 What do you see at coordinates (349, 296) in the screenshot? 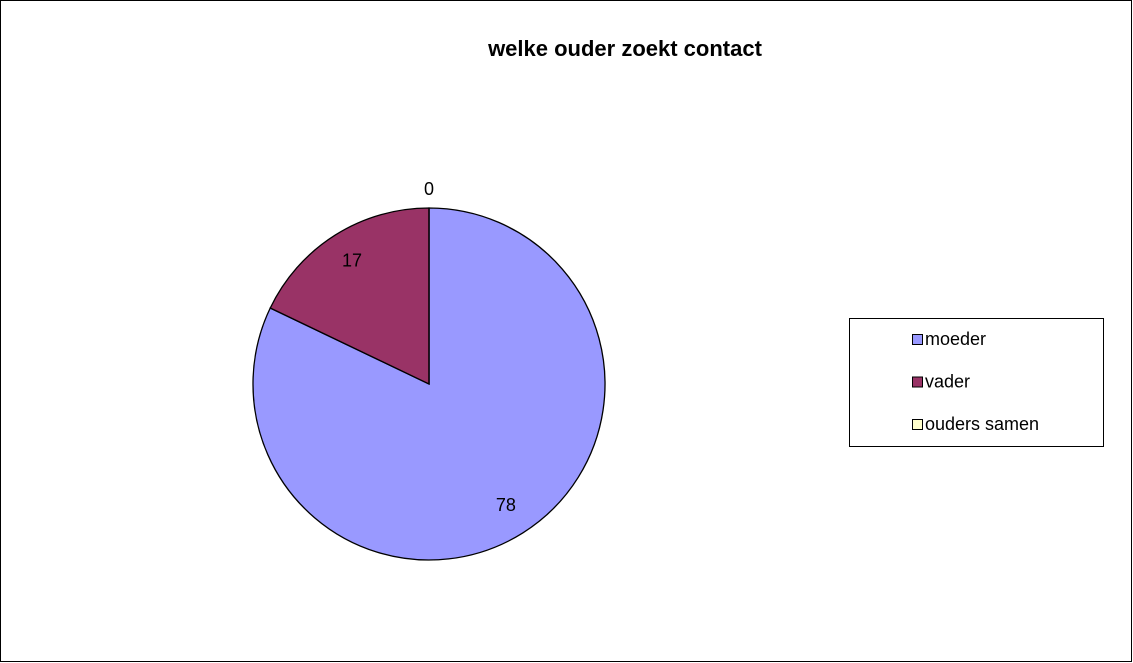
I see `pie-slice` at bounding box center [349, 296].